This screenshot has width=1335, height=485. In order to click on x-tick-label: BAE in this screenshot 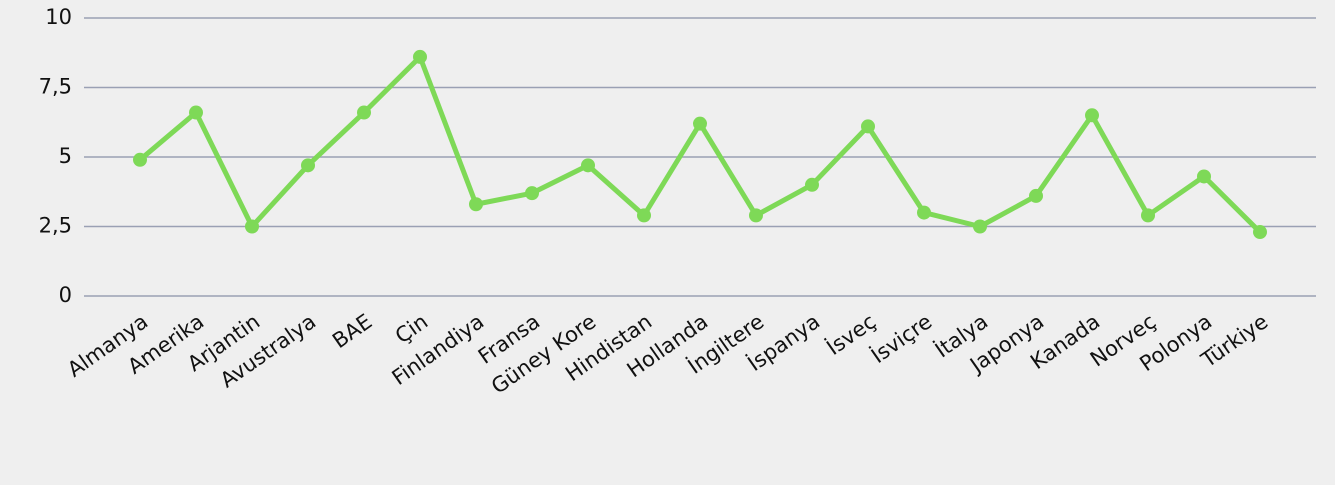, I will do `click(352, 331)`.